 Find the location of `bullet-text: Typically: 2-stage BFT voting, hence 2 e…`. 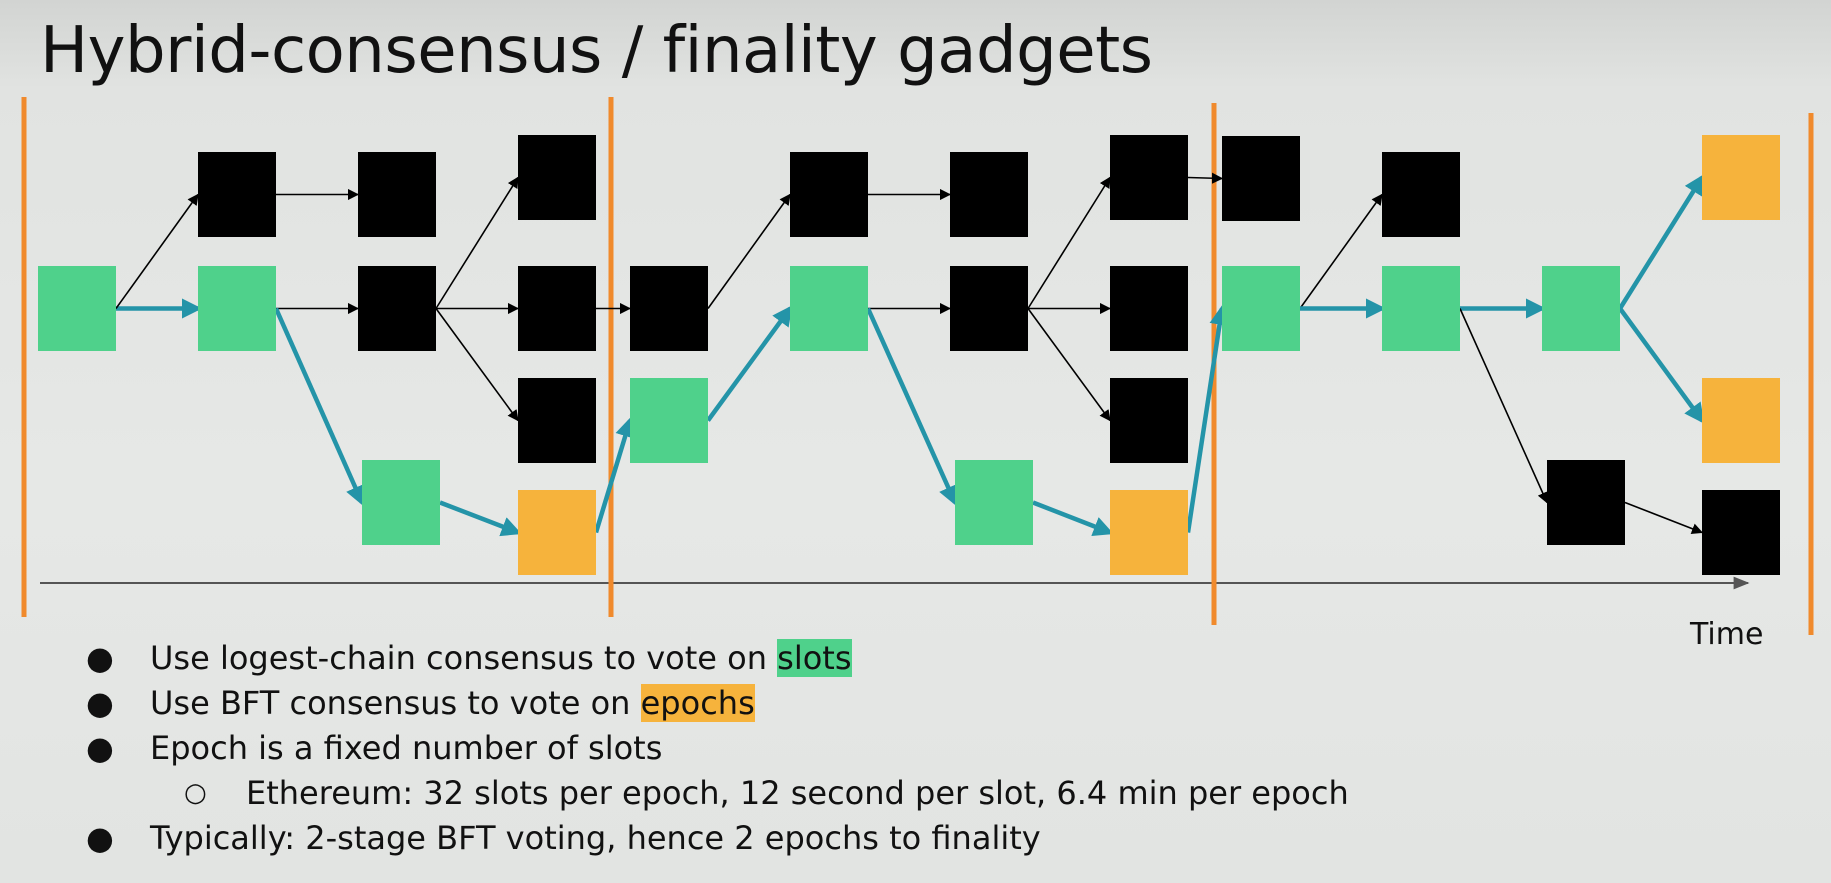

bullet-text: Typically: 2-stage BFT voting, hence 2 e… is located at coordinates (595, 838).